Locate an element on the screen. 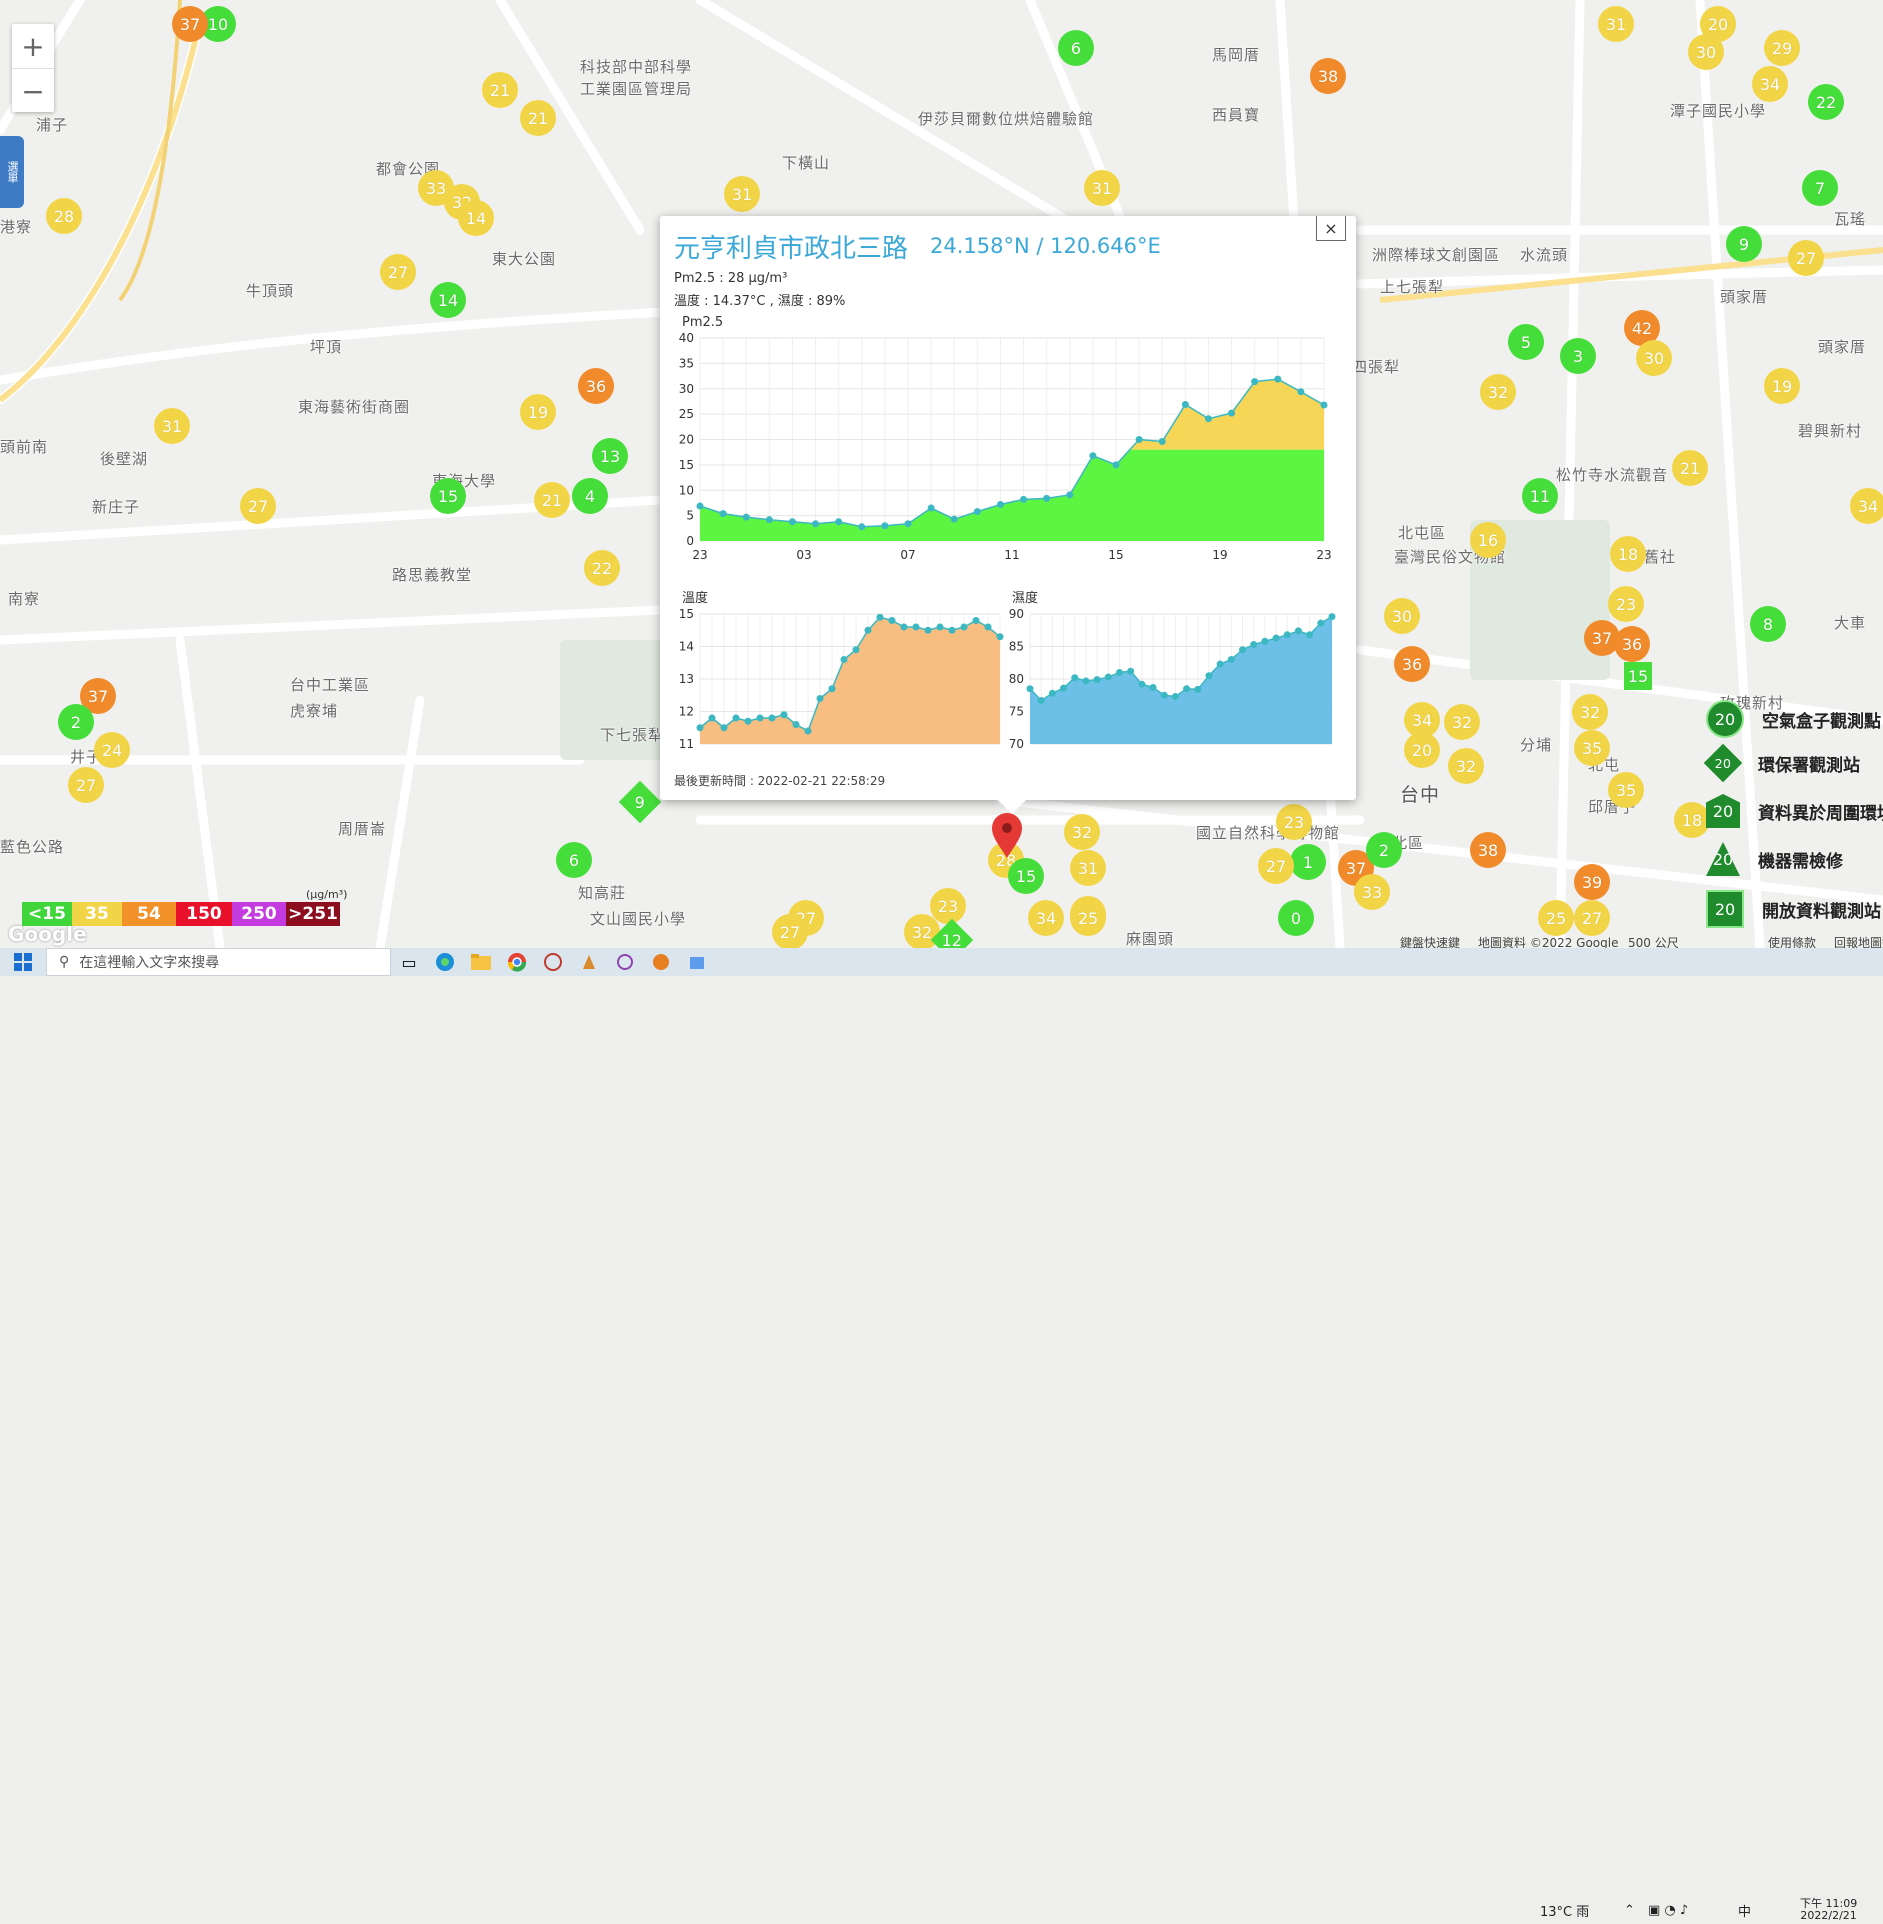  sensor-marker: 0 is located at coordinates (1296, 918).